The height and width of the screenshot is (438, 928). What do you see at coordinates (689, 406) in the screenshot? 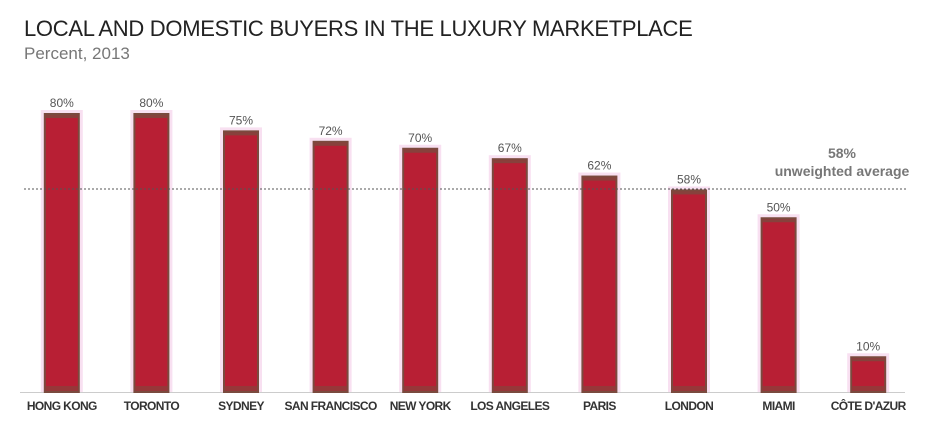
I see `category-label: LONDON` at bounding box center [689, 406].